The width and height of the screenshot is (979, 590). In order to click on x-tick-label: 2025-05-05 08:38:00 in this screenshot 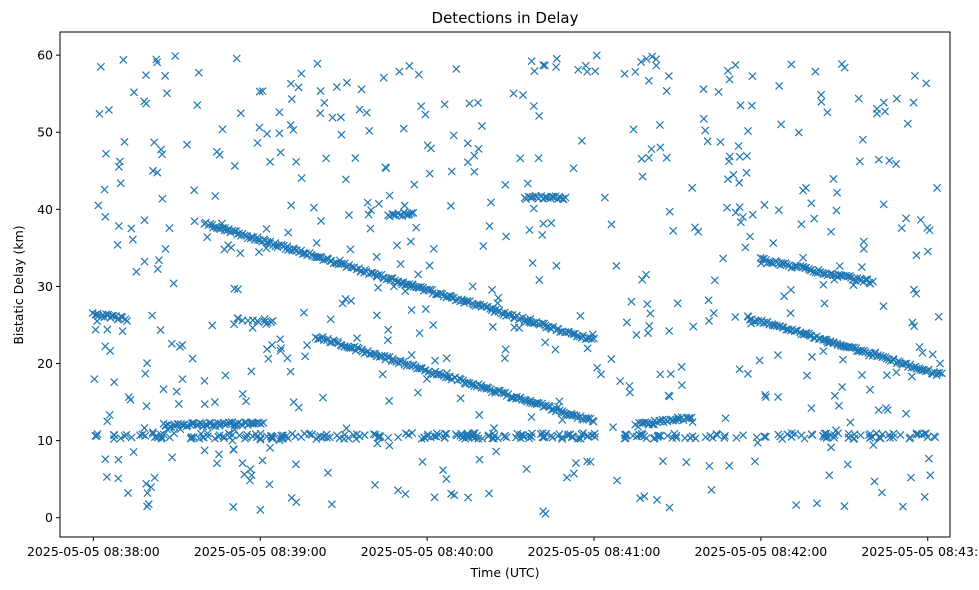, I will do `click(93, 551)`.